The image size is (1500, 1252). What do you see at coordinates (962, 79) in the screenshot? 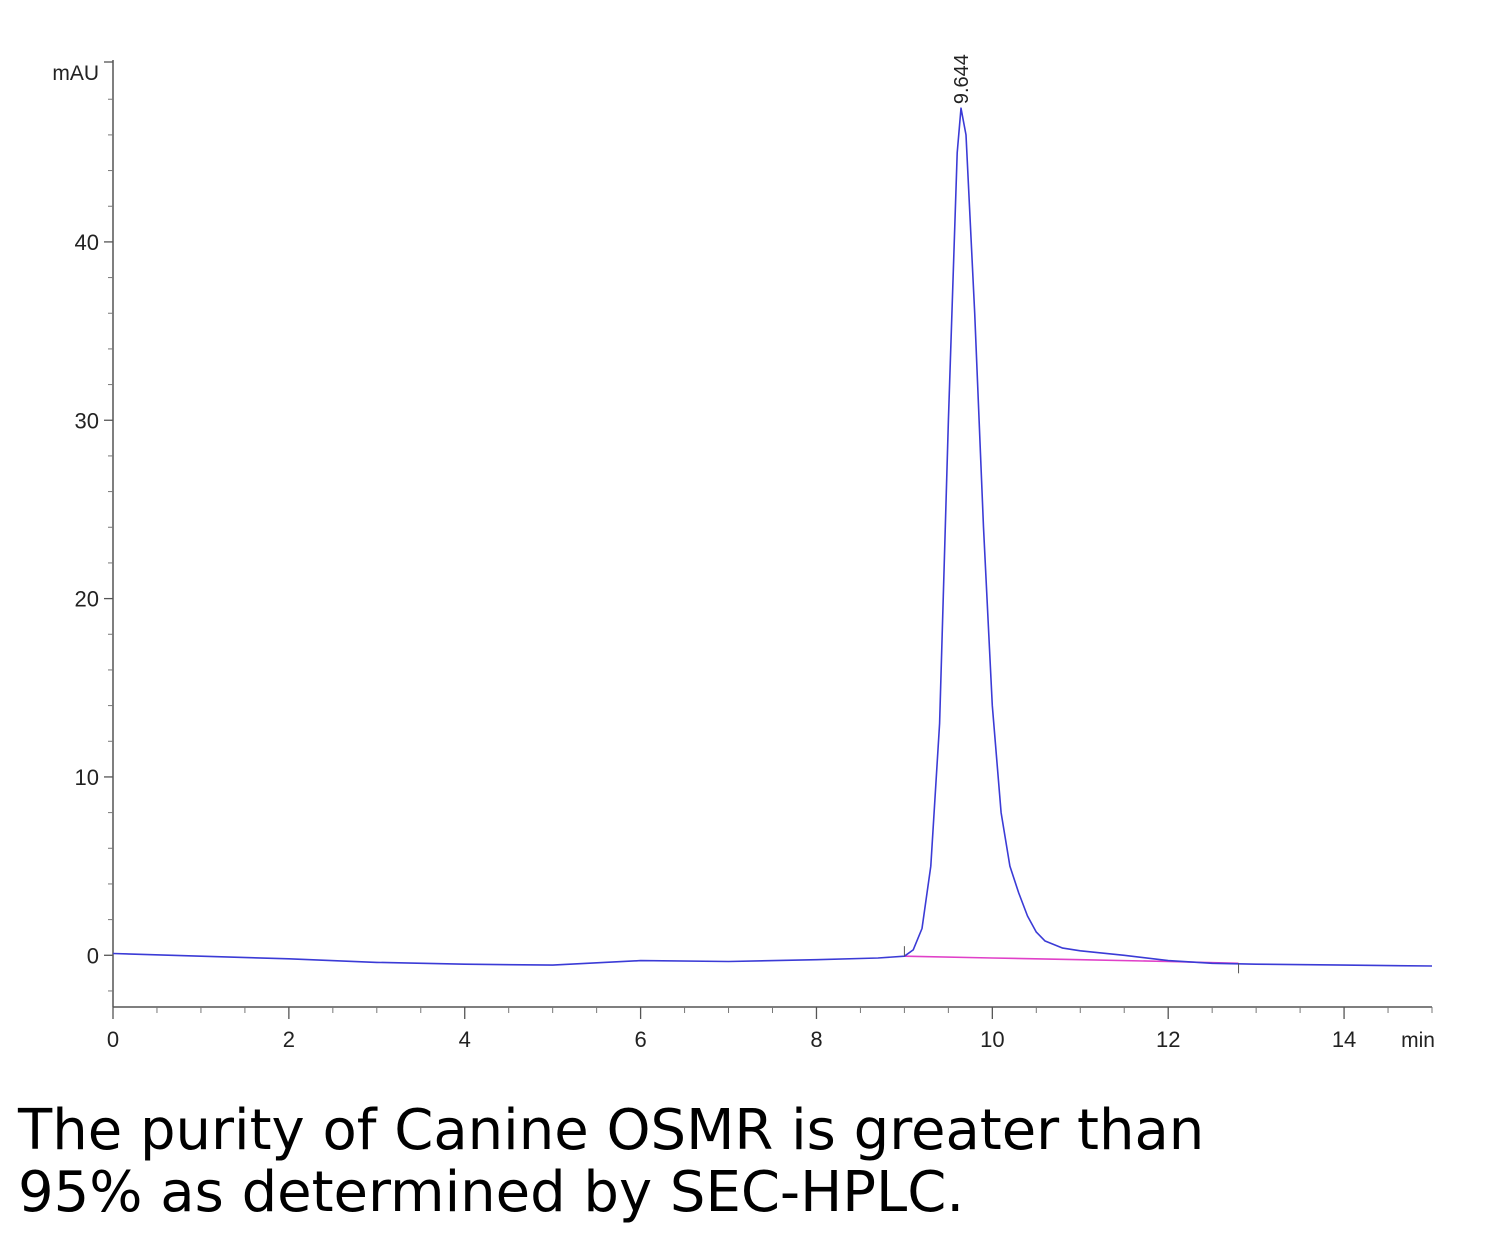
I see `peak-label: 9.644` at bounding box center [962, 79].